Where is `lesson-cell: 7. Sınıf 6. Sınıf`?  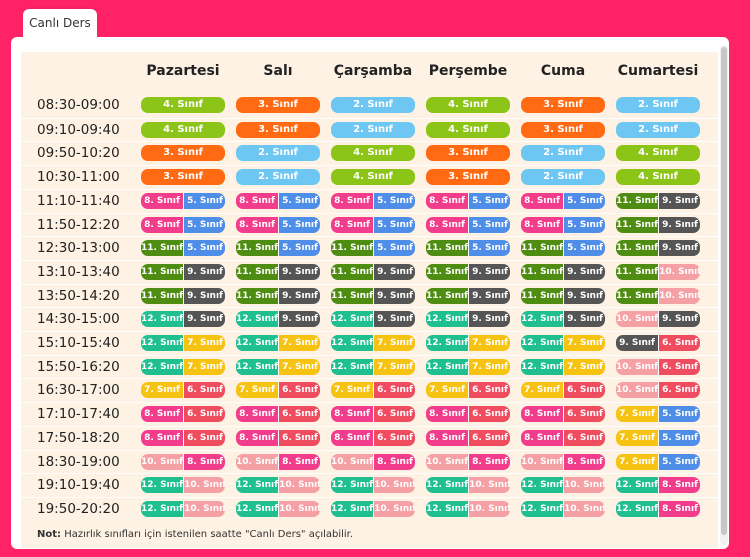 lesson-cell: 7. Sınıf 6. Sınıf is located at coordinates (373, 390).